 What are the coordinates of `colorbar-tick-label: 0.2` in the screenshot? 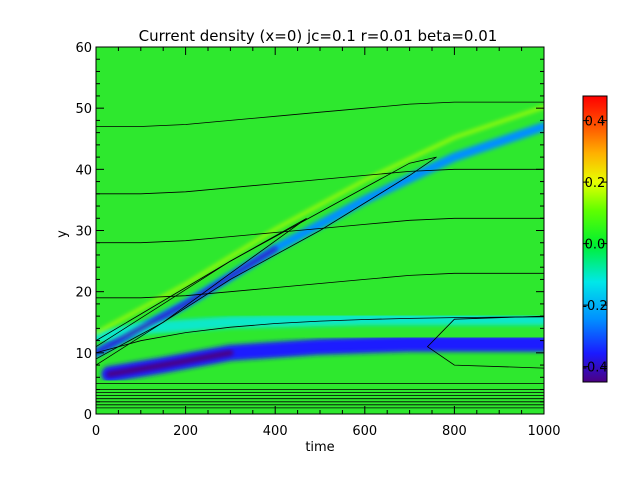 It's located at (595, 183).